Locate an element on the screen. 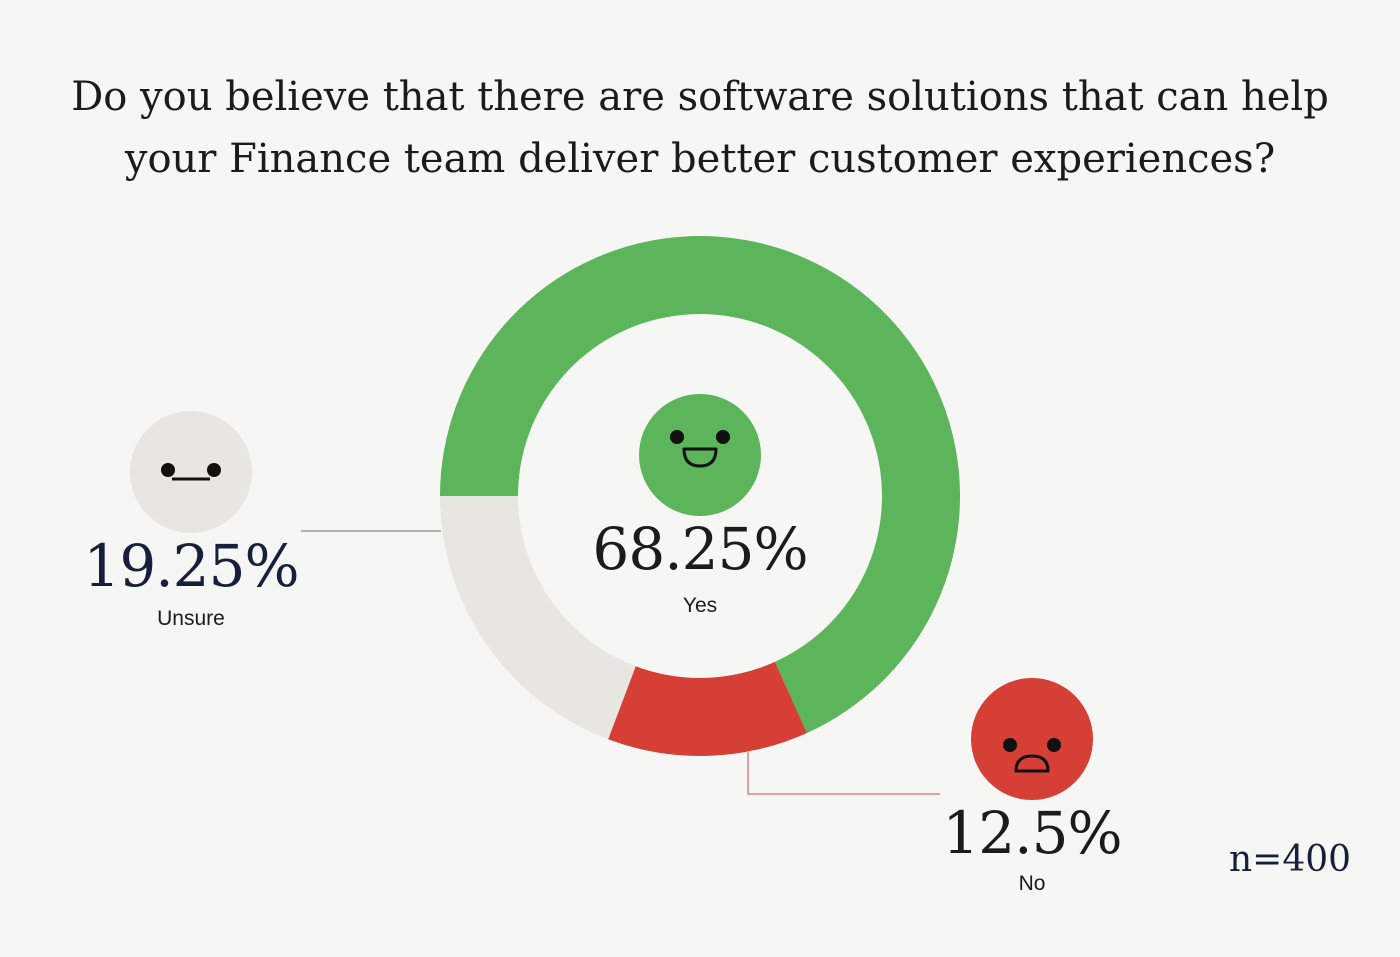 The image size is (1400, 957). yes-label: Yes is located at coordinates (700, 605).